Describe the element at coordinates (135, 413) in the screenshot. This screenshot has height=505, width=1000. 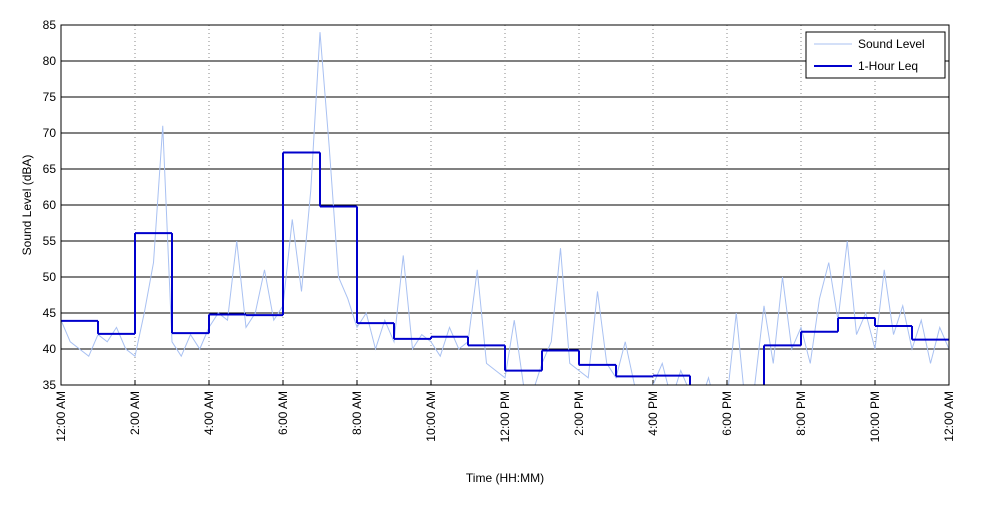
I see `x-tick-label: 2:00 AM` at that location.